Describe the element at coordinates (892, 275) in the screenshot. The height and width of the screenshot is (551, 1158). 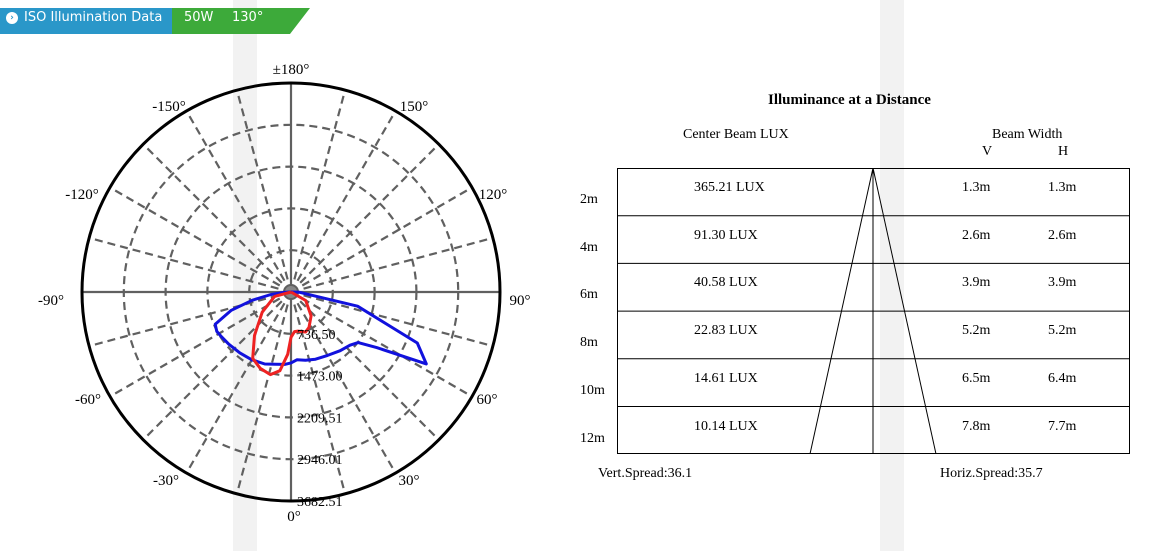
I see `watermark-strip-right` at that location.